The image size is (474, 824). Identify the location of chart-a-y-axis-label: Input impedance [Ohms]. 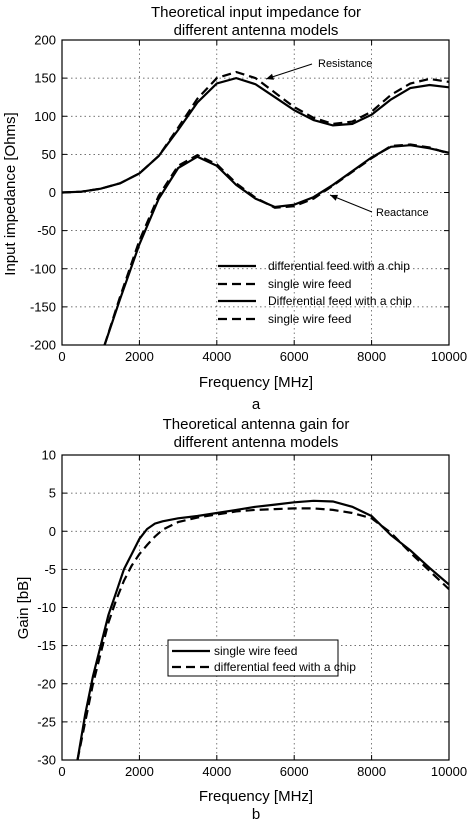
(10, 193).